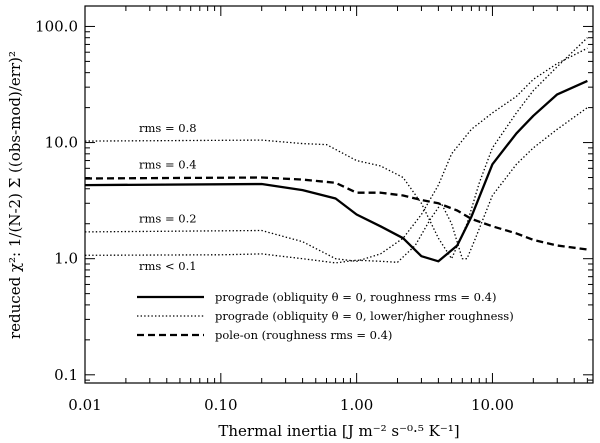  Describe the element at coordinates (61, 143) in the screenshot. I see `y-tick-label: 10.0` at that location.